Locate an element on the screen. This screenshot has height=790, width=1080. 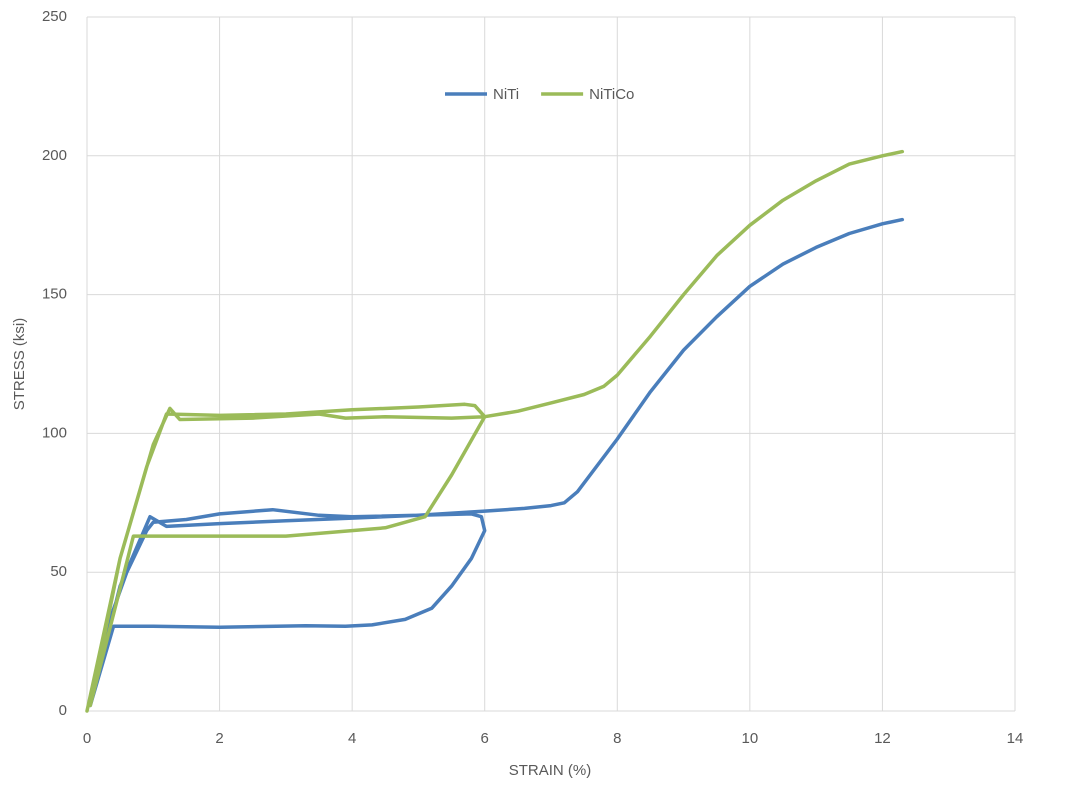
x-tick-label: 12 is located at coordinates (882, 738).